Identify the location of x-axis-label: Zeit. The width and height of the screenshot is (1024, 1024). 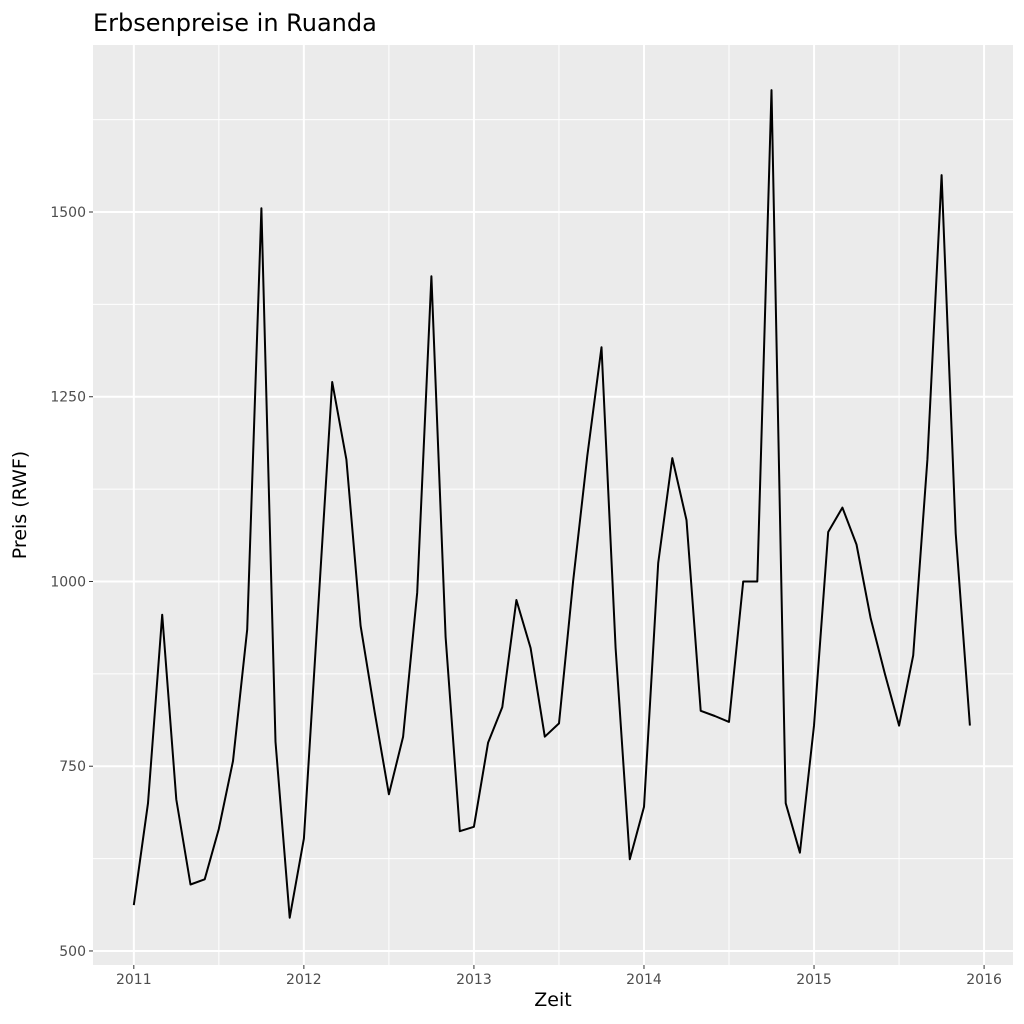
(552, 1000).